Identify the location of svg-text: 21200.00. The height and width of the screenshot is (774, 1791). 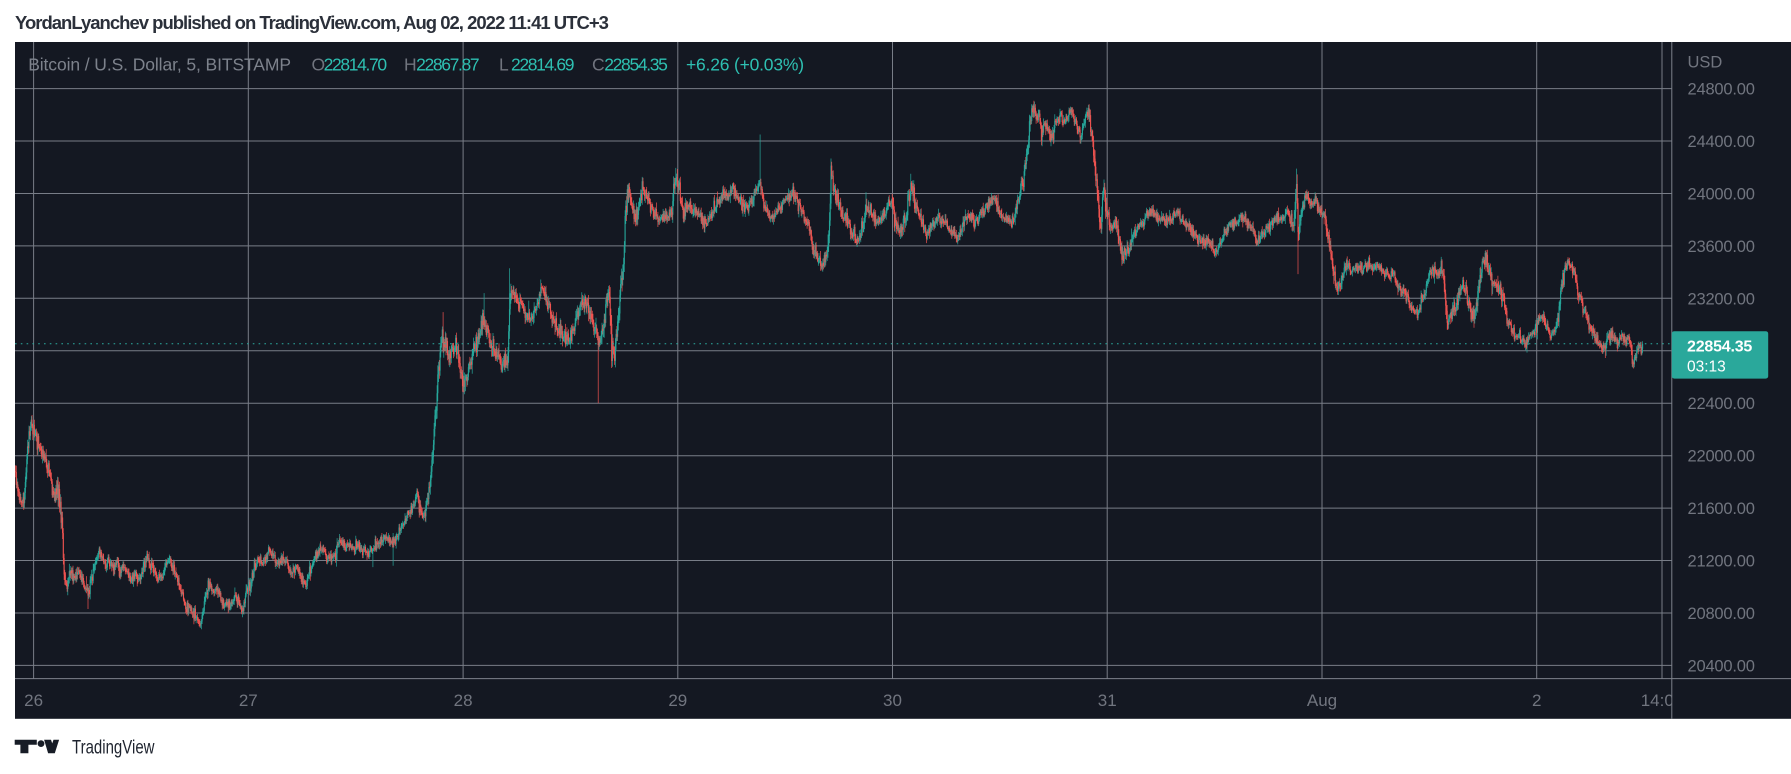
(1721, 562).